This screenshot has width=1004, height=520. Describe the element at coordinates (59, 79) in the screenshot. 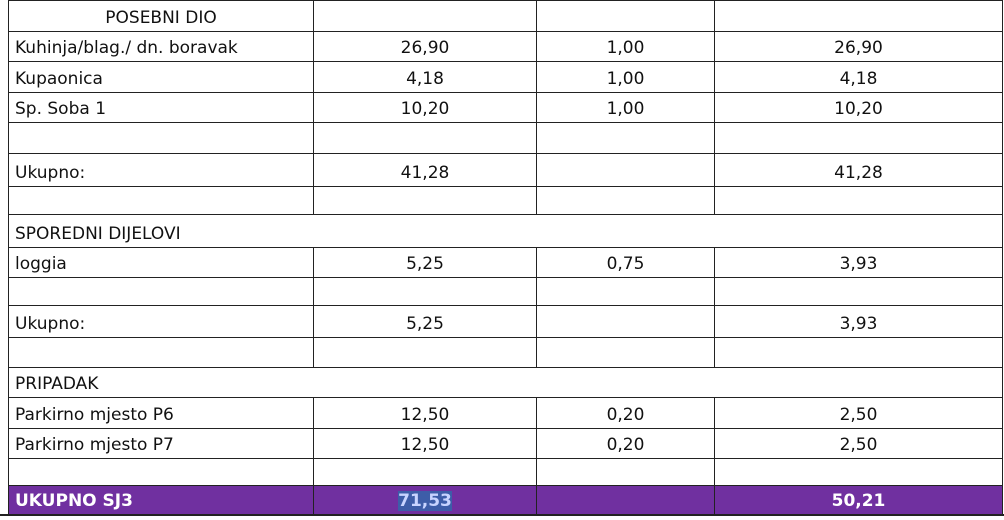

I see `cell-text: Kupaonica` at that location.